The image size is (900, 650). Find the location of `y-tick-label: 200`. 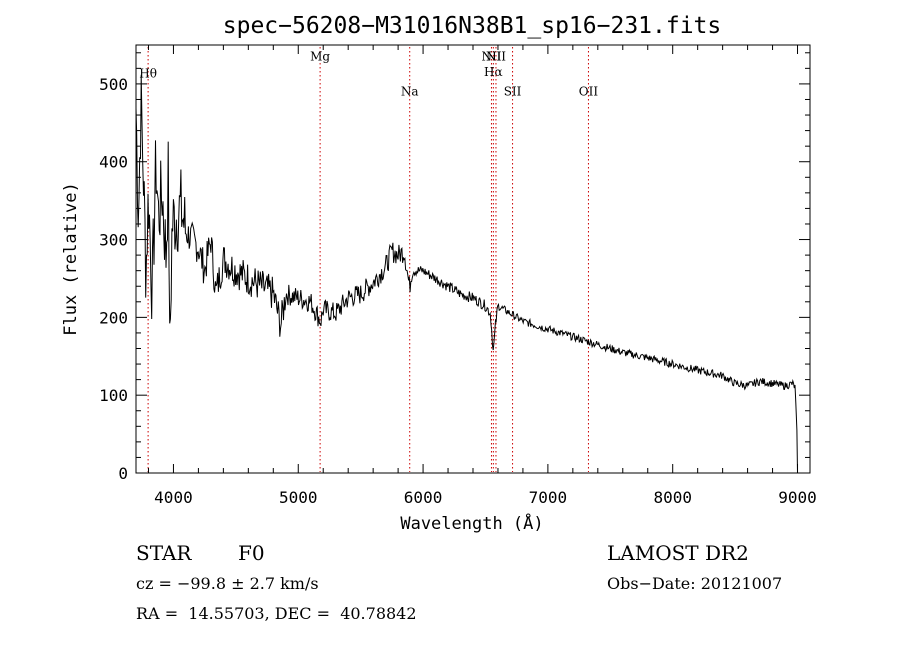

y-tick-label: 200 is located at coordinates (113, 317).